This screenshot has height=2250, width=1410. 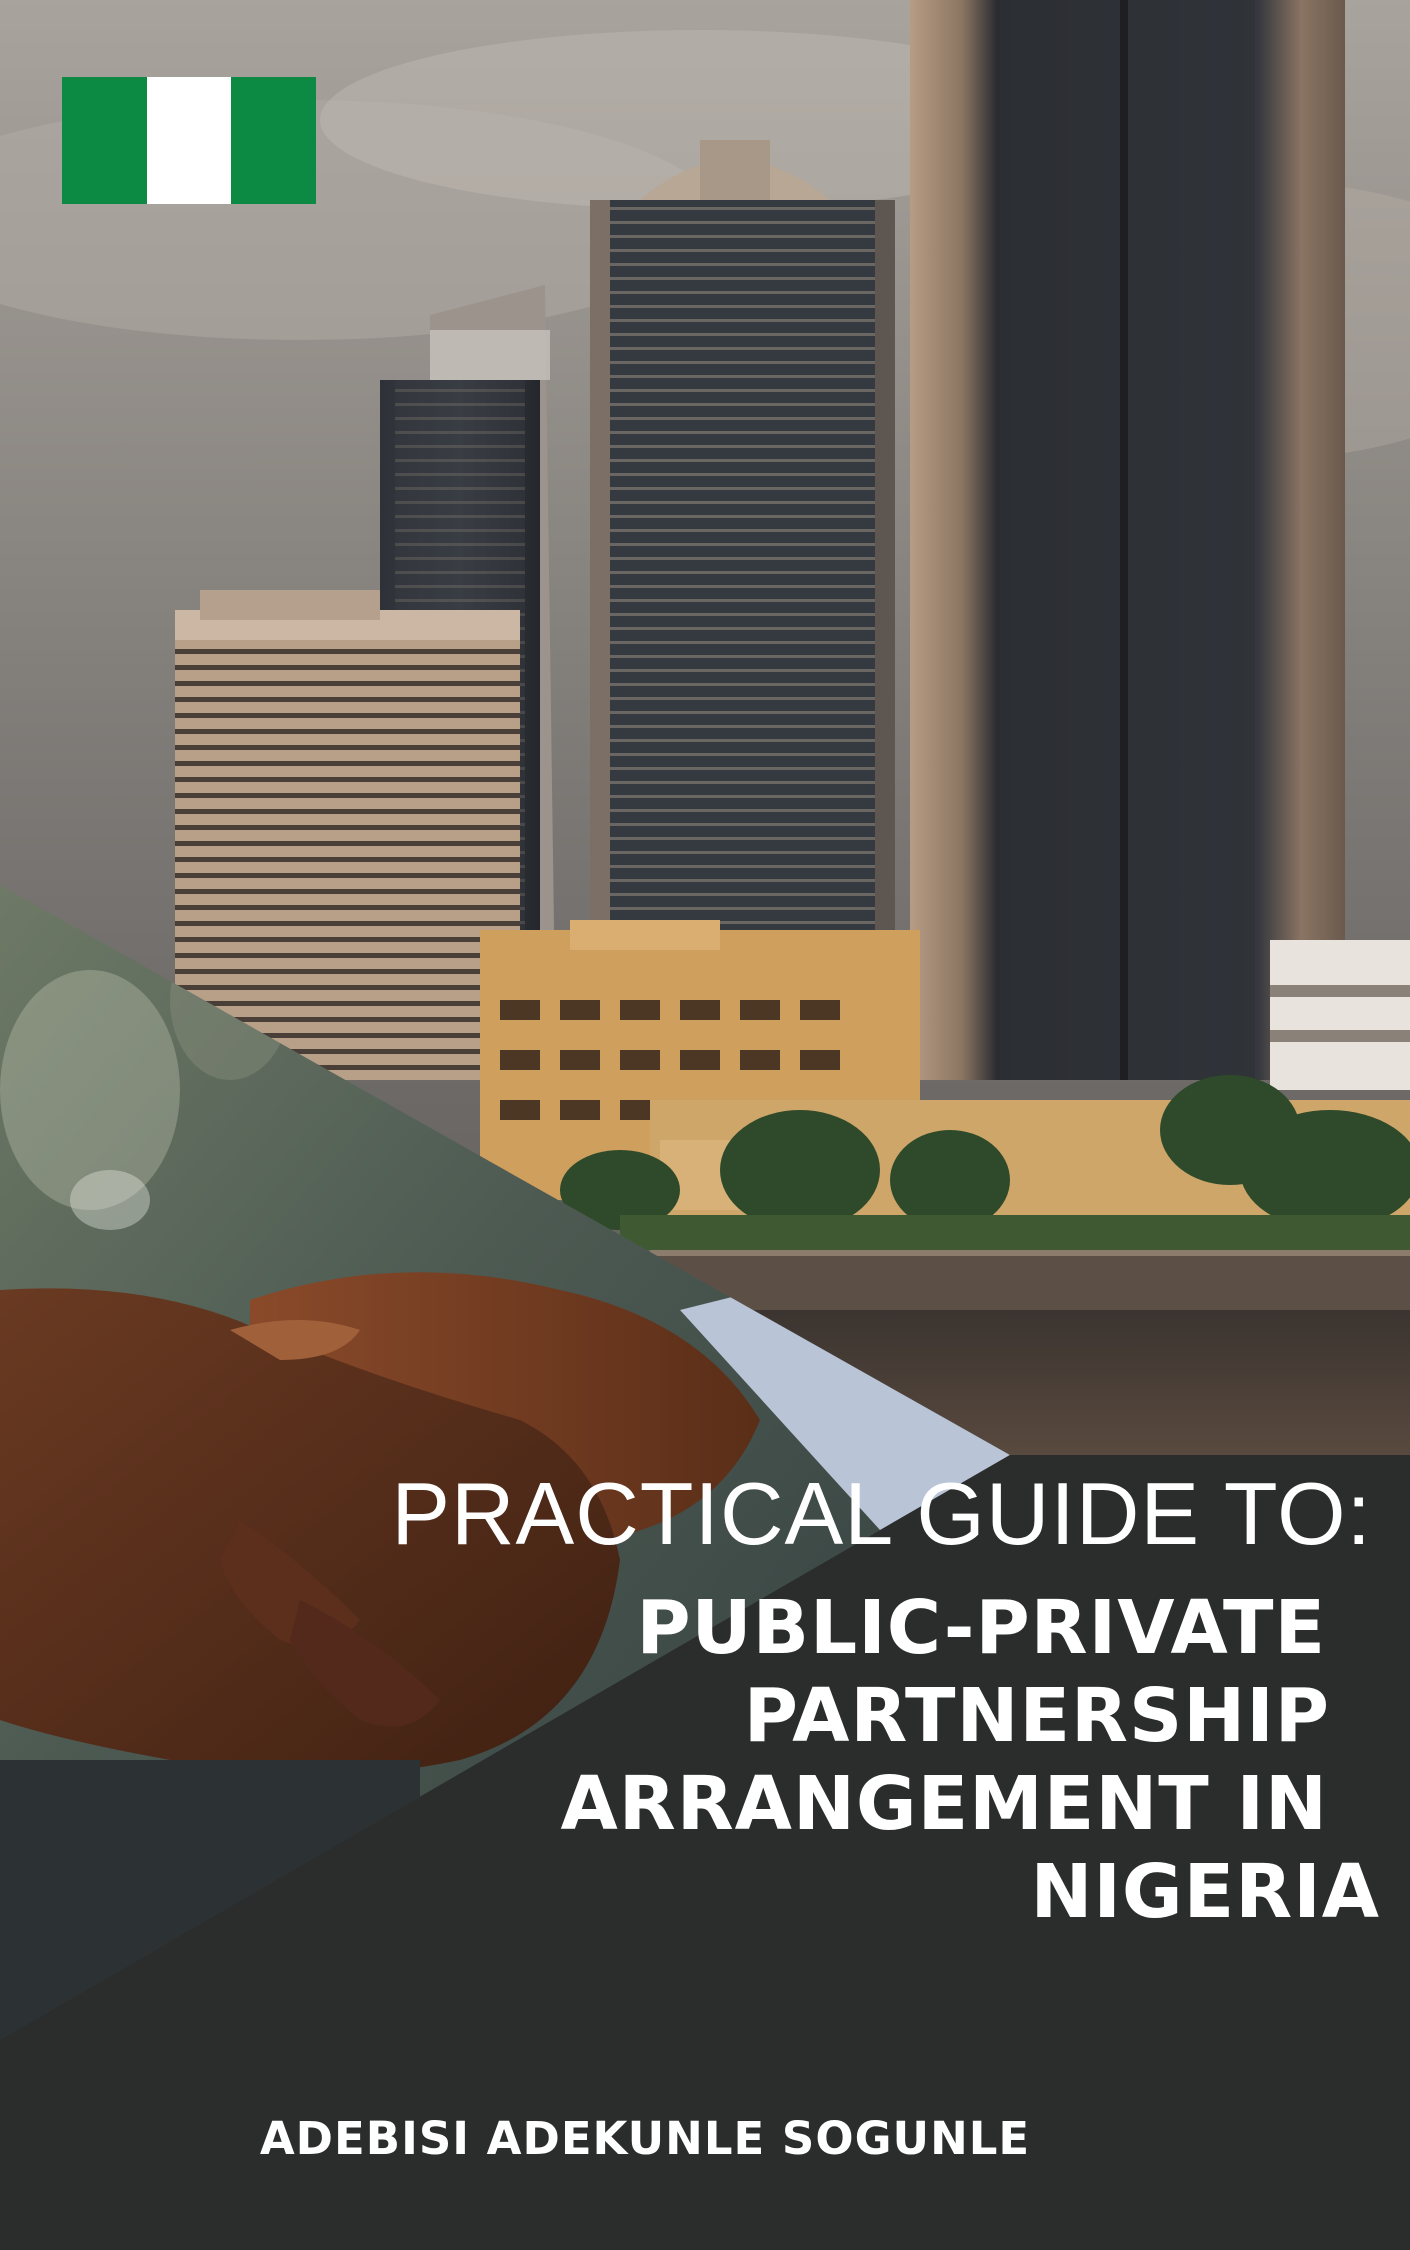 What do you see at coordinates (1036, 1716) in the screenshot?
I see `title-line-2: PARTNERSHIP` at bounding box center [1036, 1716].